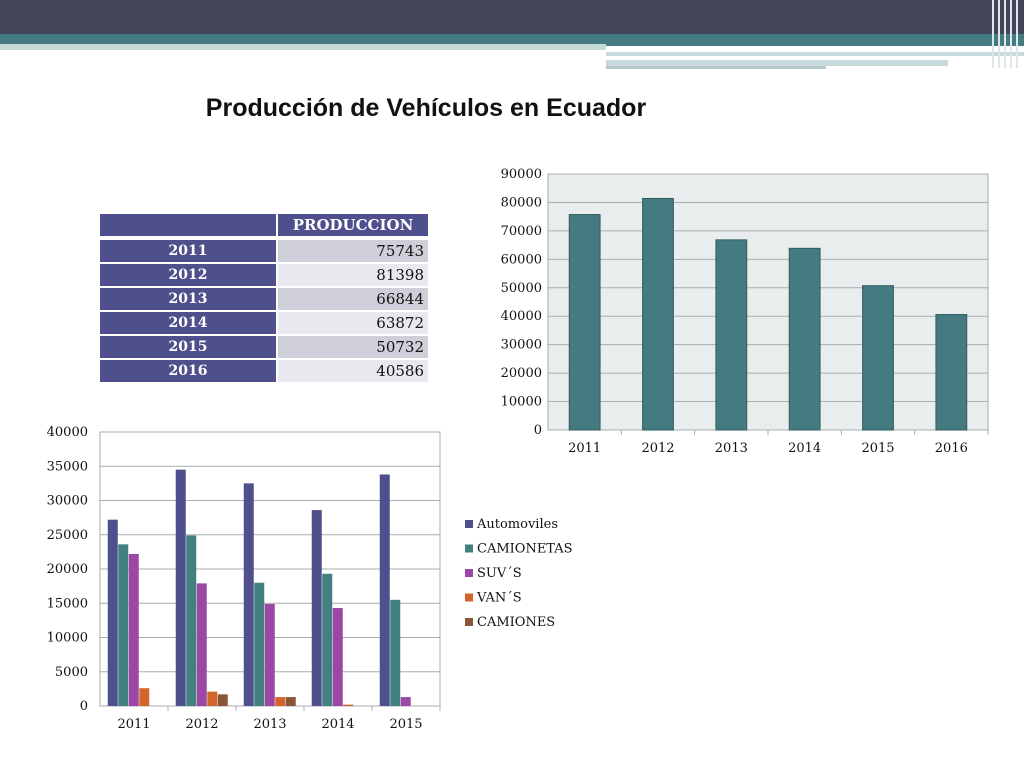 Image resolution: width=1024 pixels, height=768 pixels. I want to click on legend-label: CAMIONETAS, so click(525, 549).